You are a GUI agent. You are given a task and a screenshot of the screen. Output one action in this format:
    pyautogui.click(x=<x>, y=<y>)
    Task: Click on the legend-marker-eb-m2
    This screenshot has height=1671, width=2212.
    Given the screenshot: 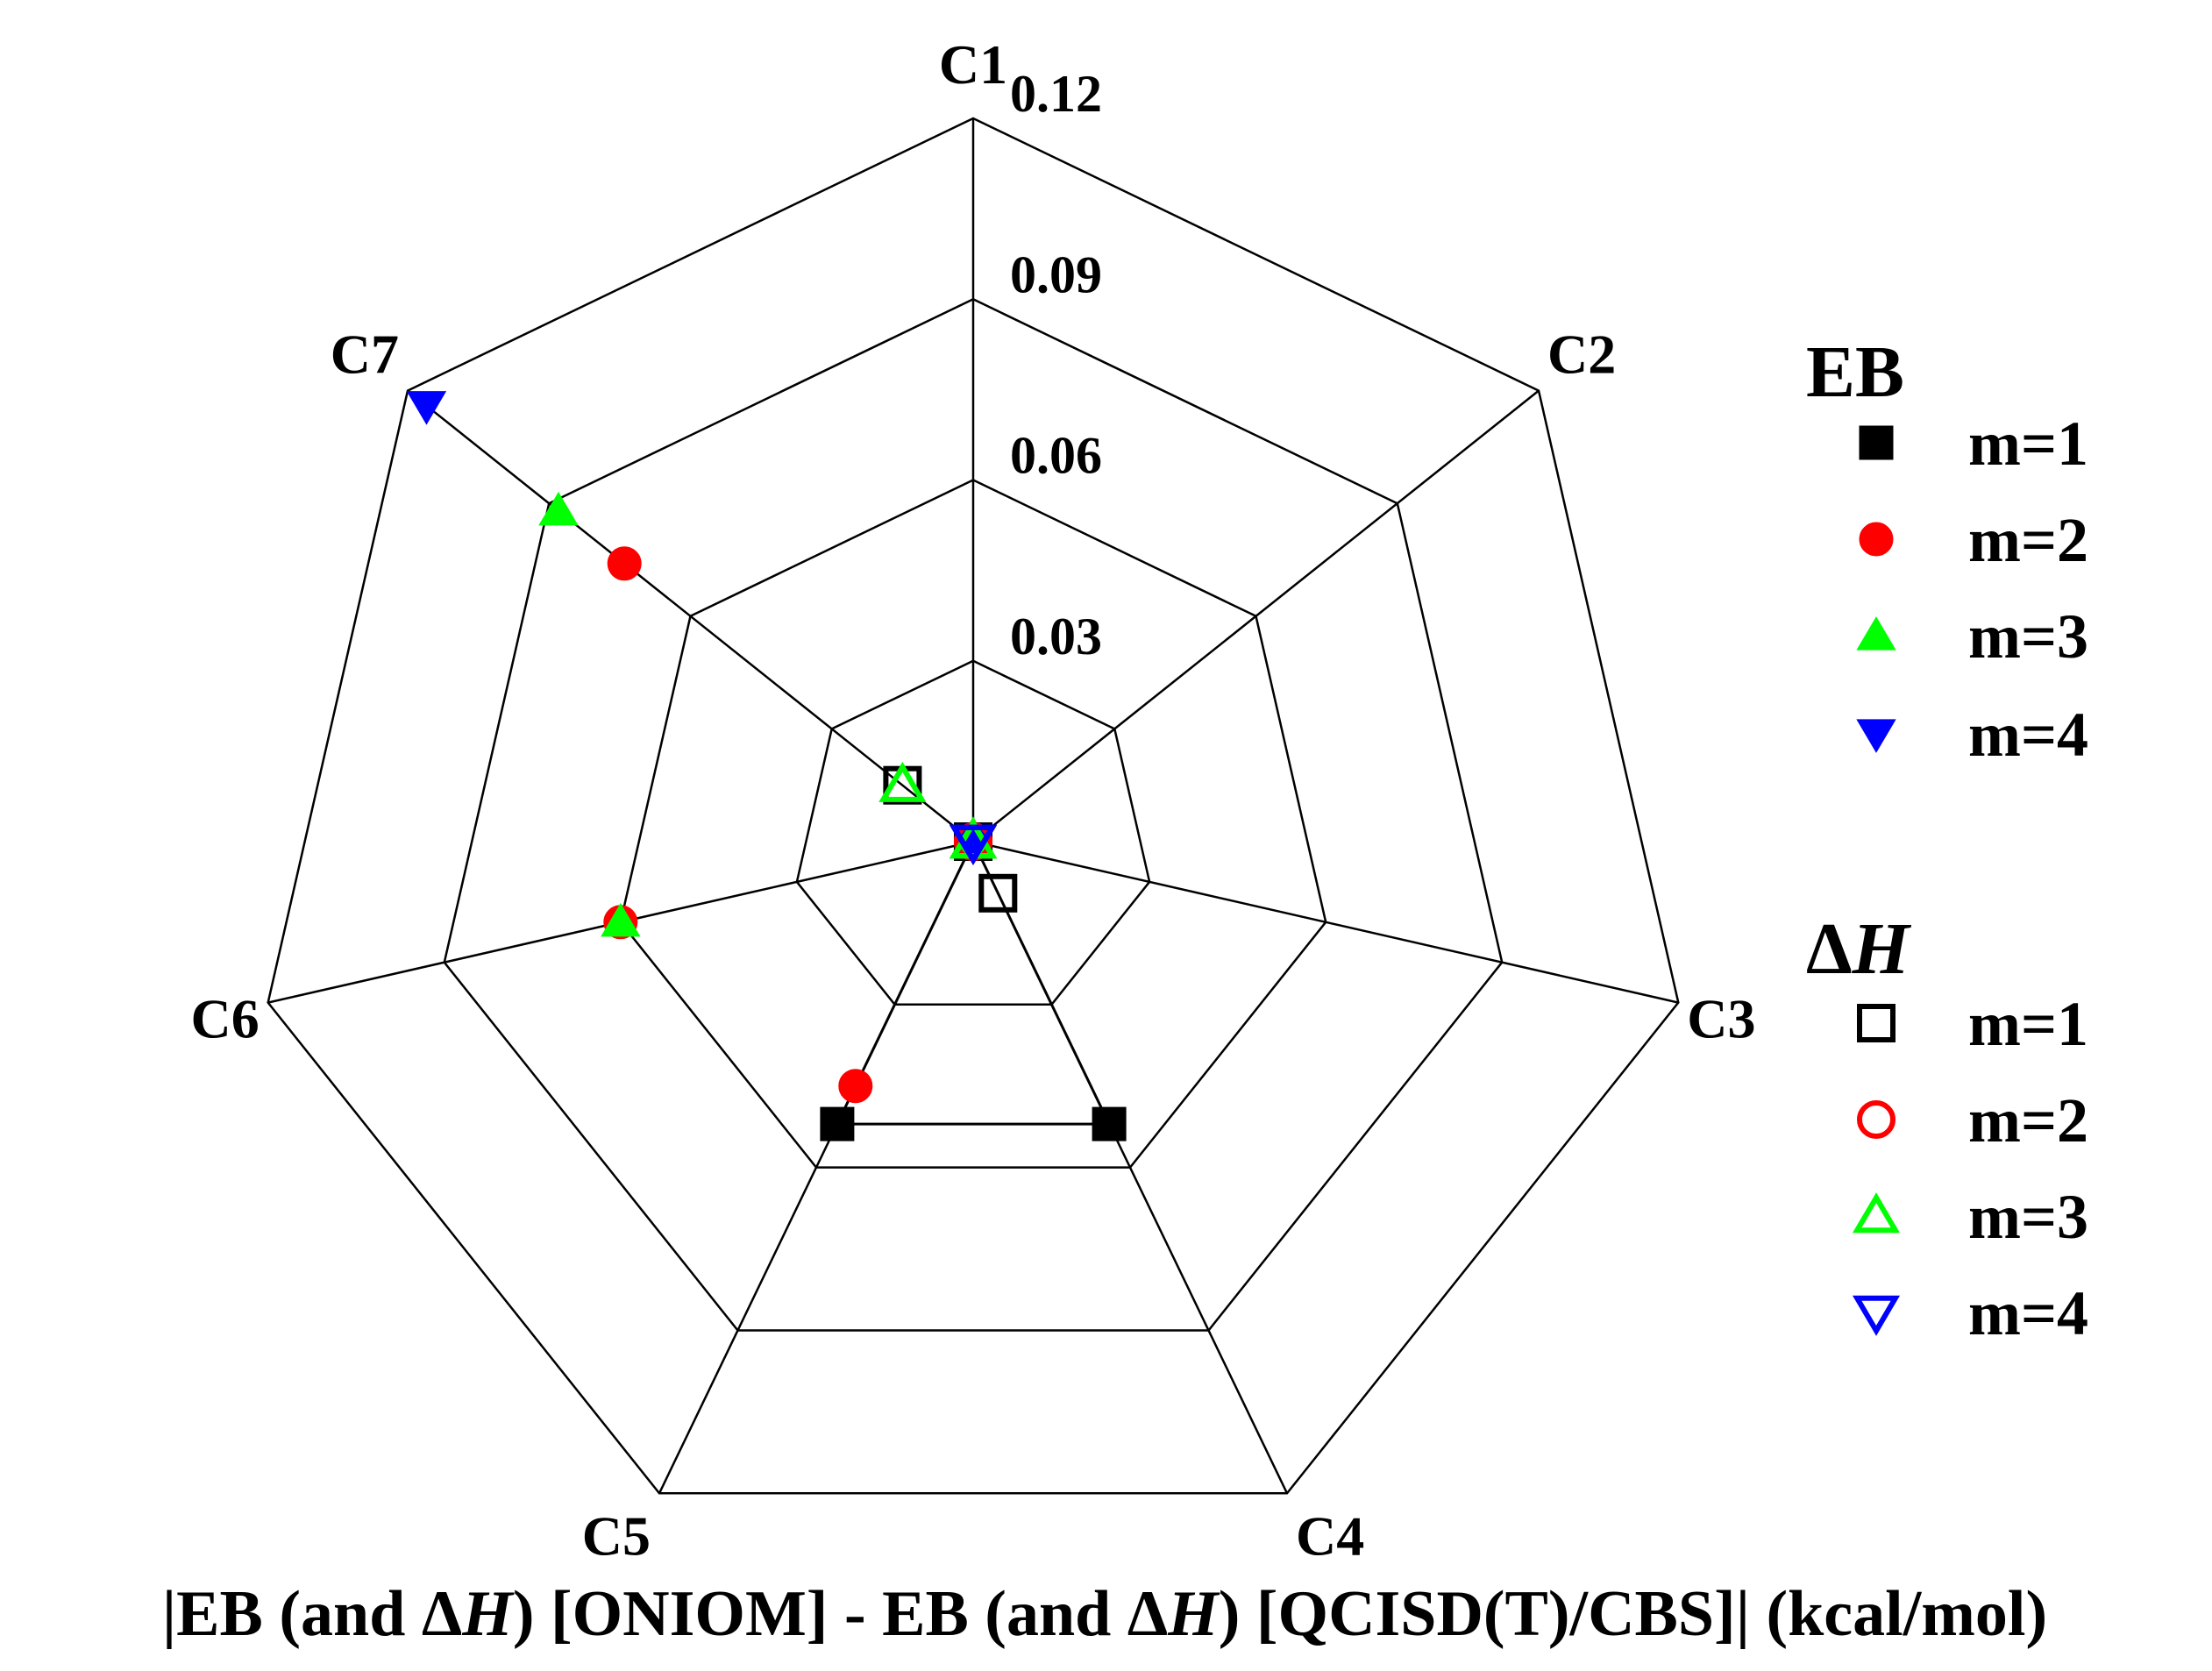 What is the action you would take?
    pyautogui.click(x=1876, y=539)
    